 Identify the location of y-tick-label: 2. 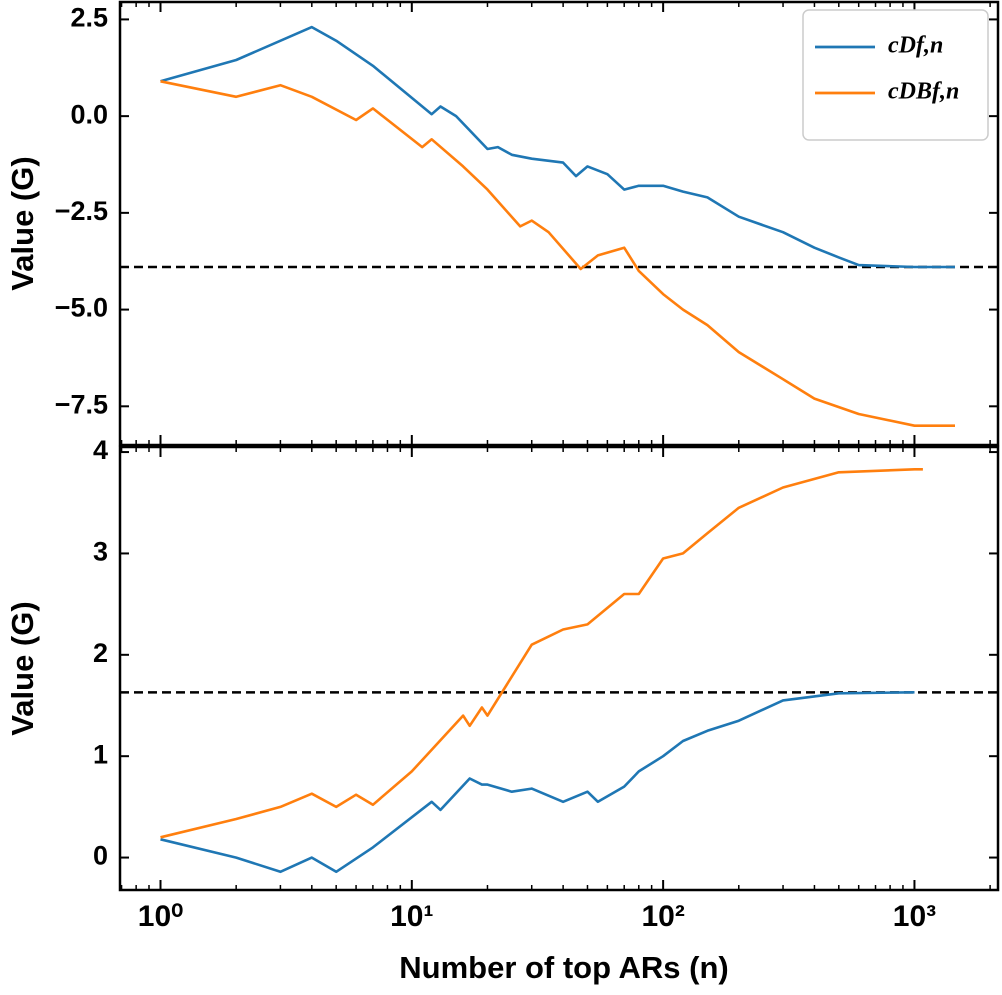
(100, 653).